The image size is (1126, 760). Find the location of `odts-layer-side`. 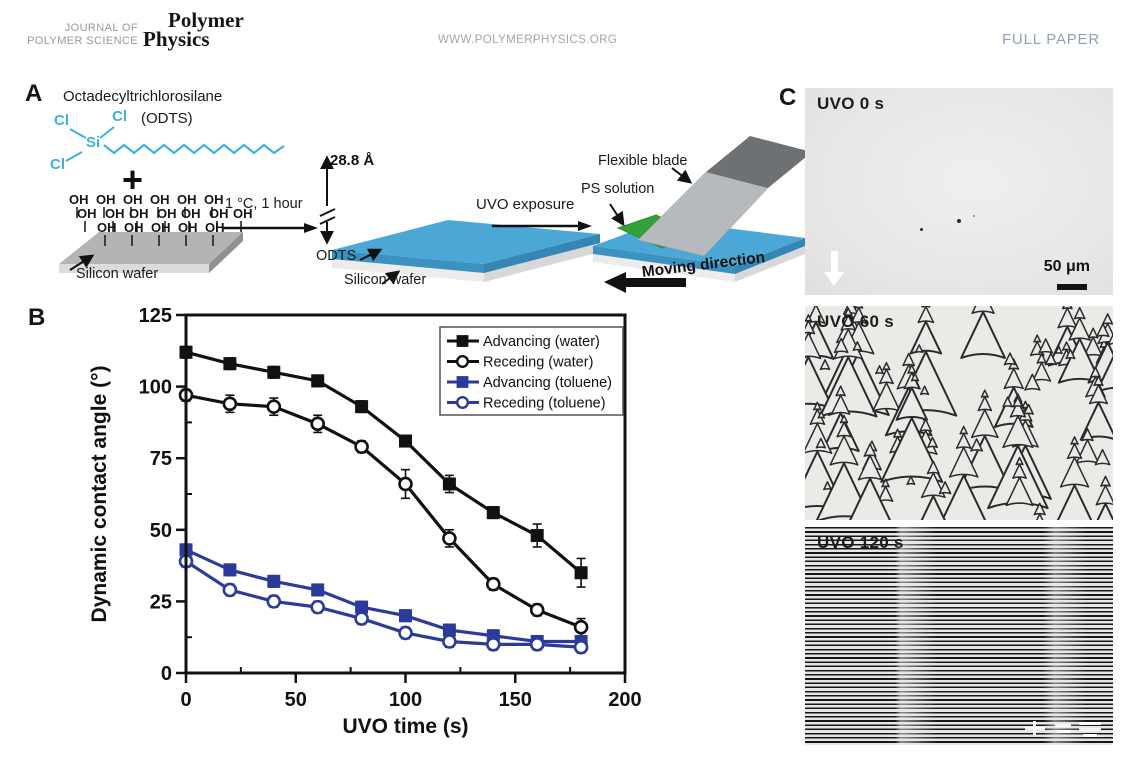

odts-layer-side is located at coordinates (542, 253).